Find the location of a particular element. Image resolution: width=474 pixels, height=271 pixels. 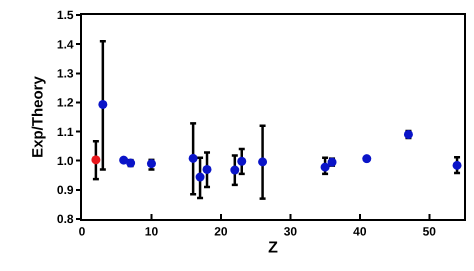

x-tick-label: 10 is located at coordinates (151, 231).